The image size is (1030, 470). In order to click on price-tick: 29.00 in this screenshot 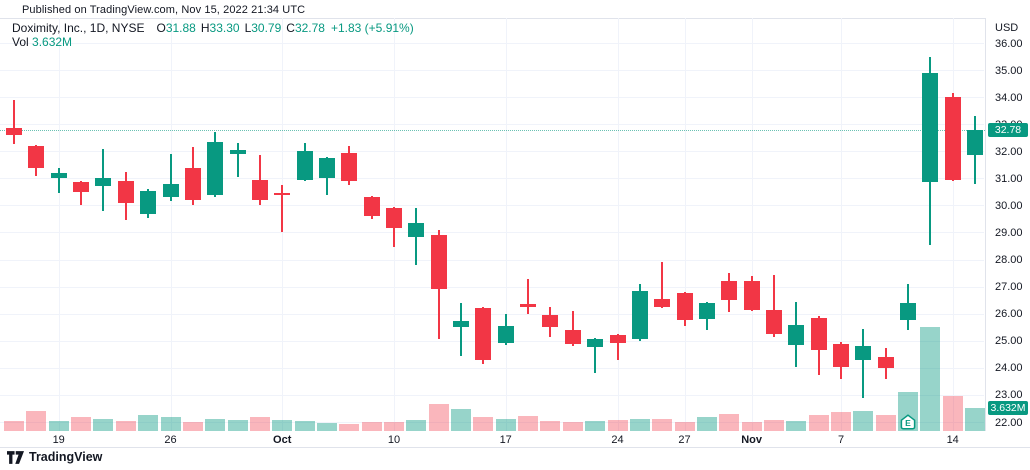, I will do `click(1009, 233)`.